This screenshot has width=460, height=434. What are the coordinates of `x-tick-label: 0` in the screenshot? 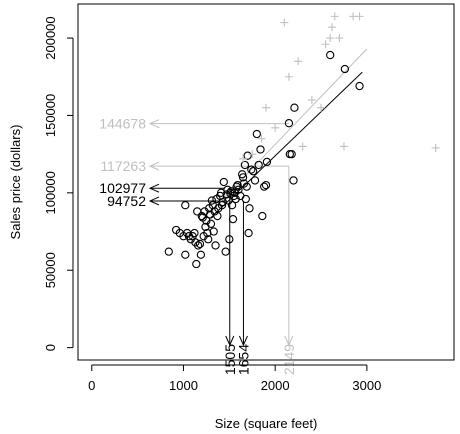 It's located at (91, 385).